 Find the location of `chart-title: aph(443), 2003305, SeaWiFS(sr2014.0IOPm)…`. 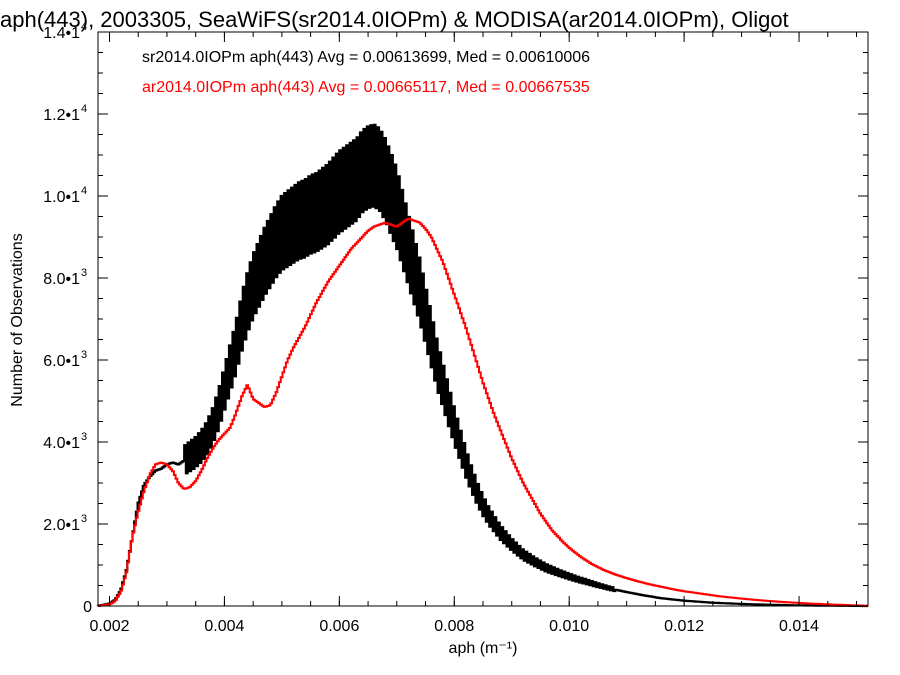

chart-title: aph(443), 2003305, SeaWiFS(sr2014.0IOPm)… is located at coordinates (394, 19).